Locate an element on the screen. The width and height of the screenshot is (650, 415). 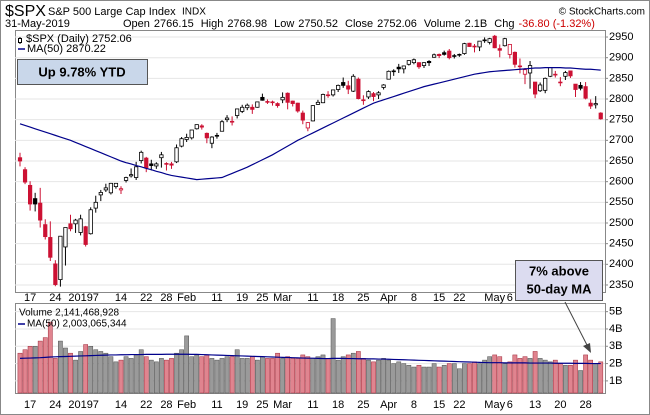
x-tick-label: 7 is located at coordinates (96, 405).